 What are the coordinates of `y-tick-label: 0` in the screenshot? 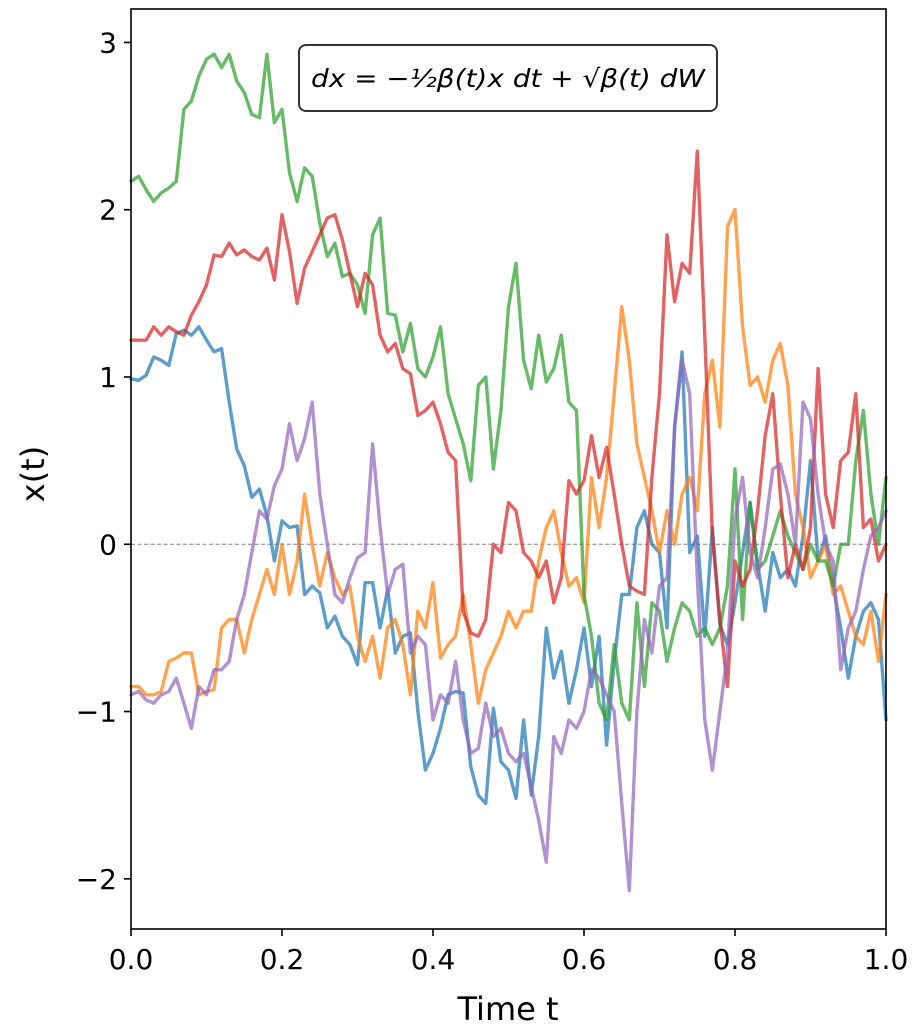 It's located at (108, 544).